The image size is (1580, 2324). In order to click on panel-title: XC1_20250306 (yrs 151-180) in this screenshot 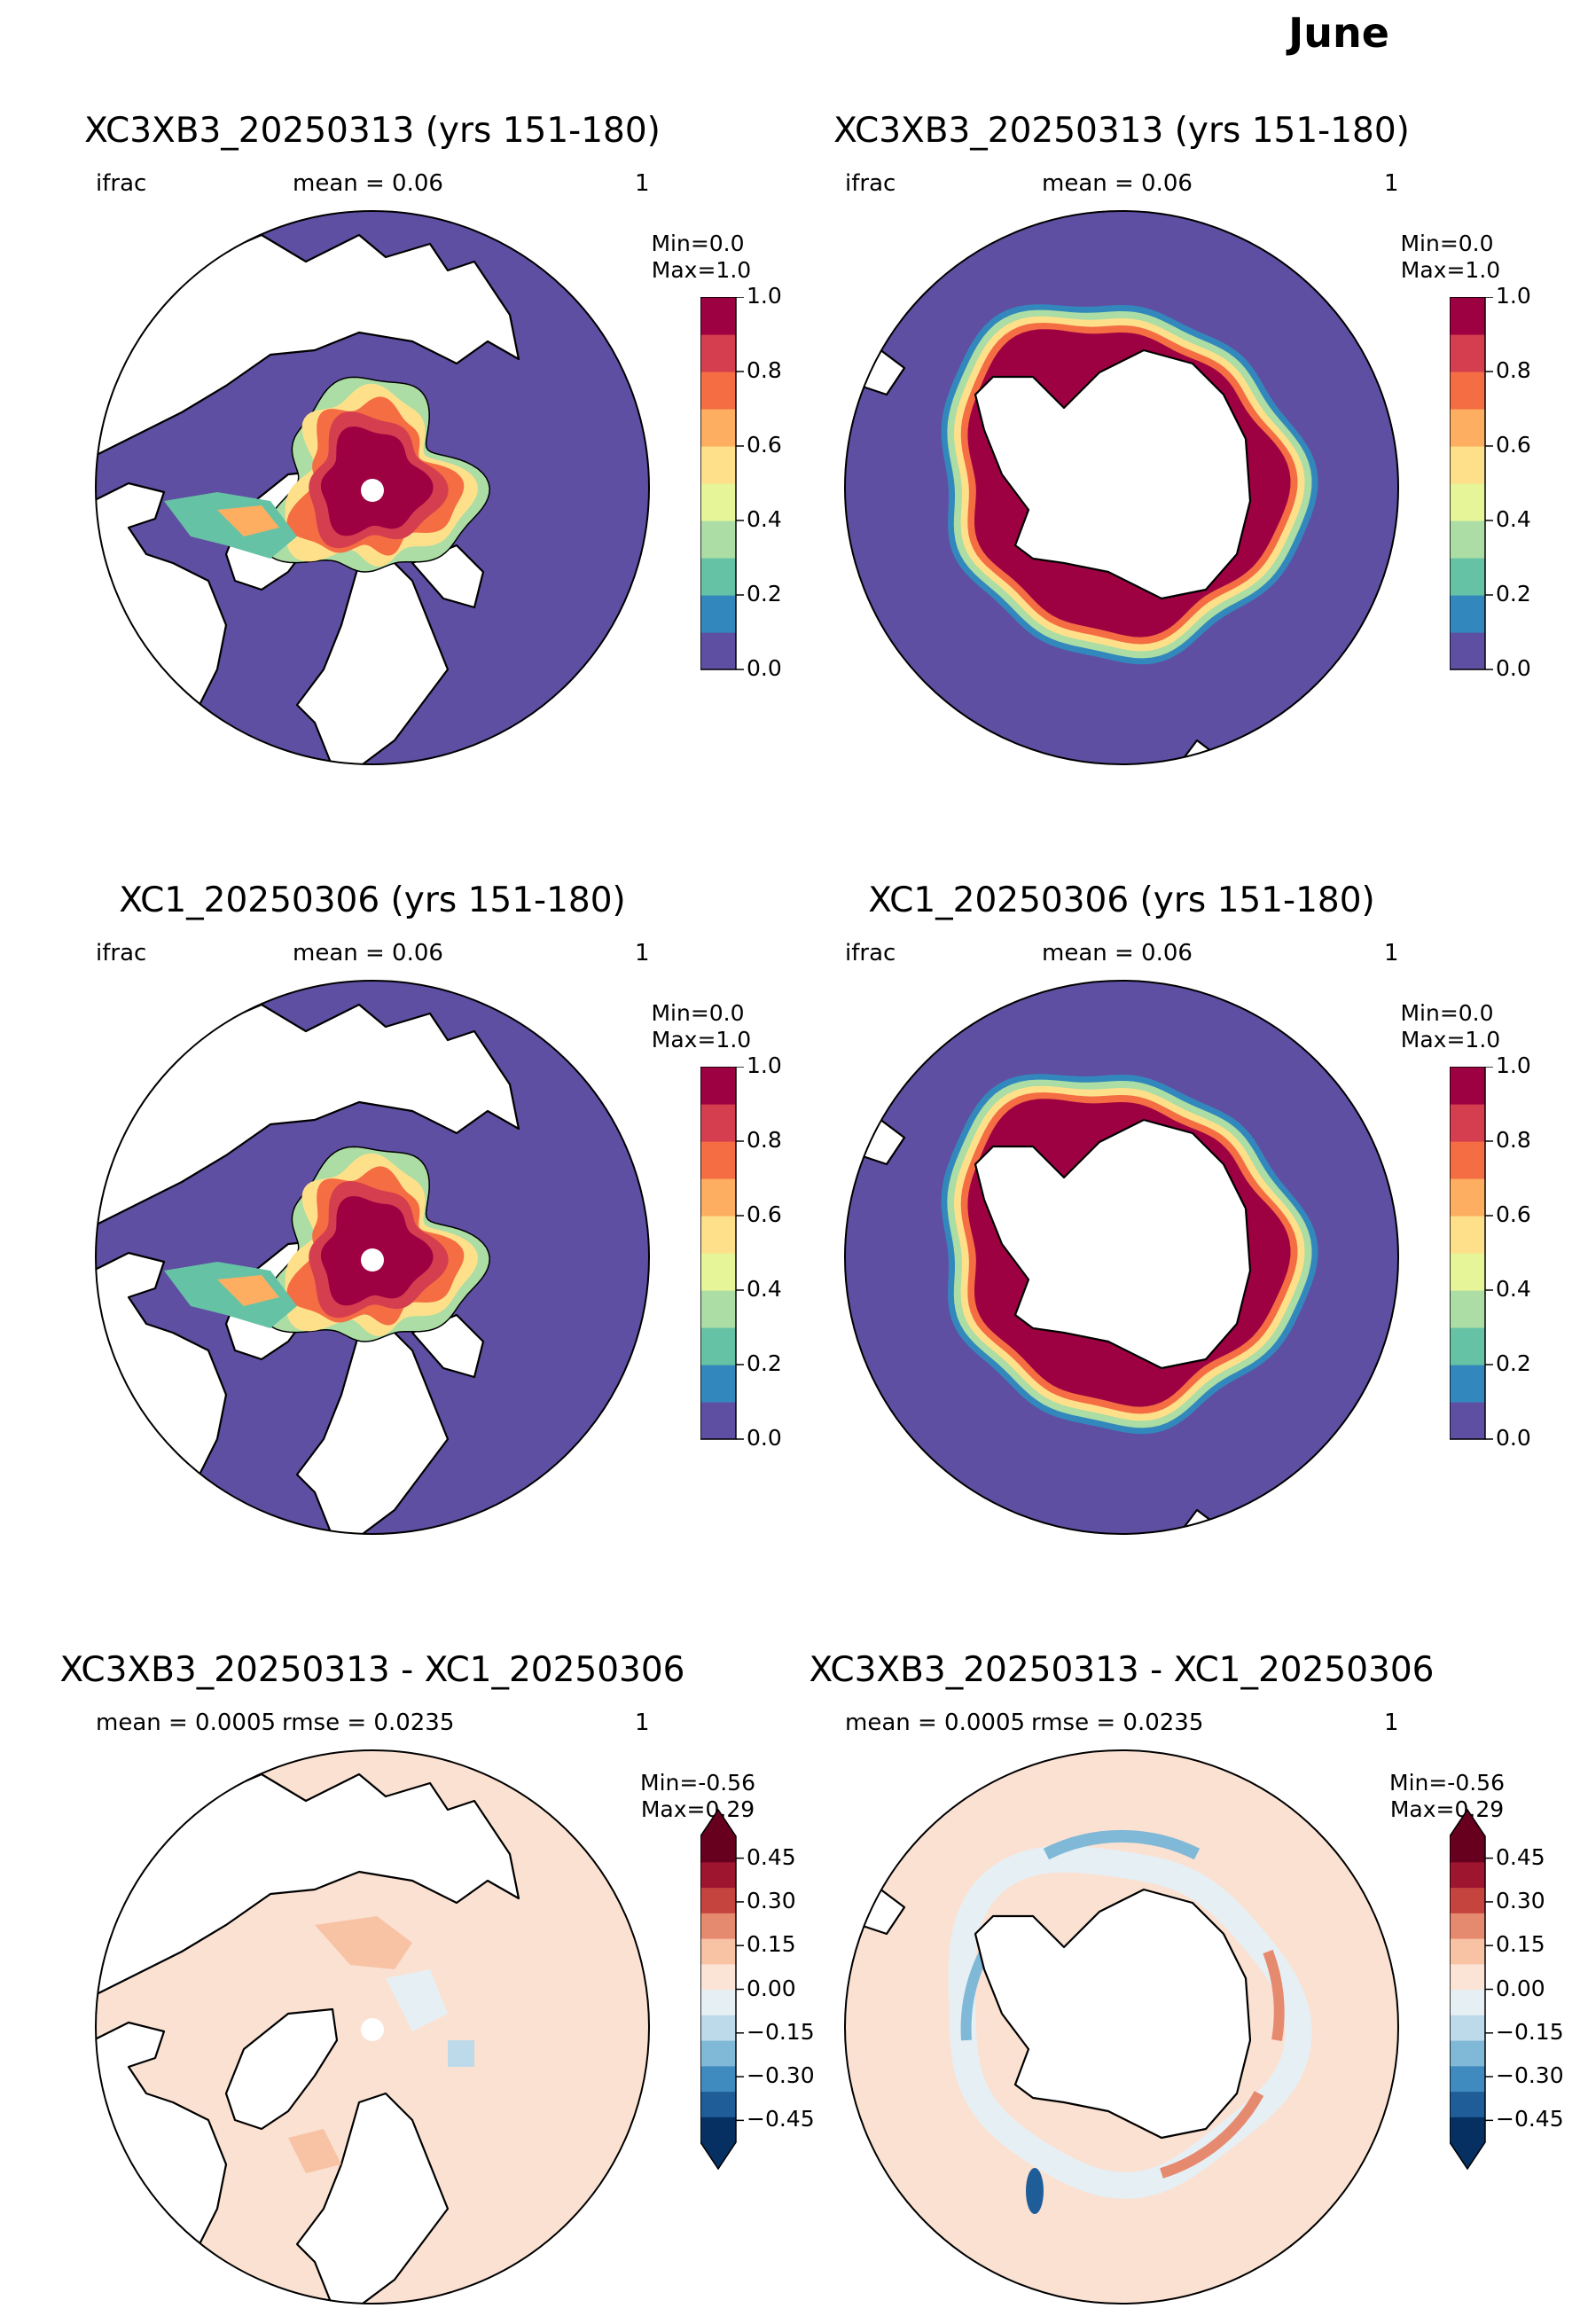, I will do `click(1121, 900)`.